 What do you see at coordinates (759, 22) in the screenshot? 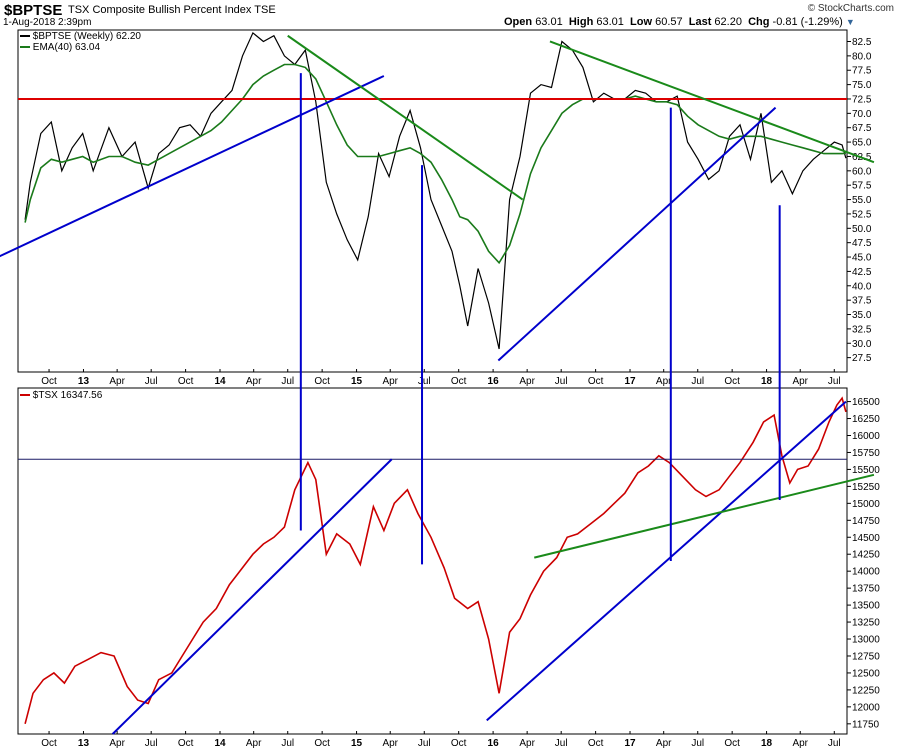
I see `chg-label: Chg` at bounding box center [759, 22].